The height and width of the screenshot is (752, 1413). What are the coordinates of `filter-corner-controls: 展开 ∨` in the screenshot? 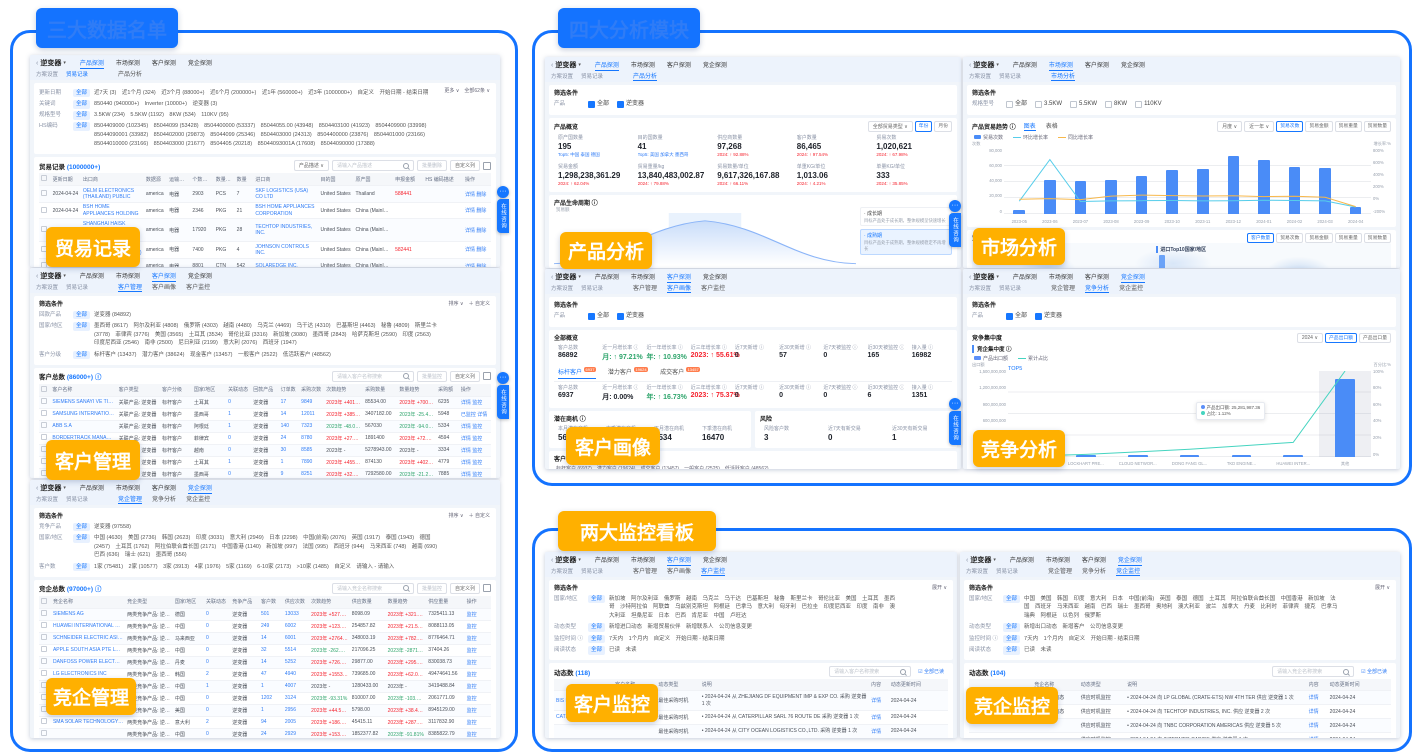 It's located at (939, 588).